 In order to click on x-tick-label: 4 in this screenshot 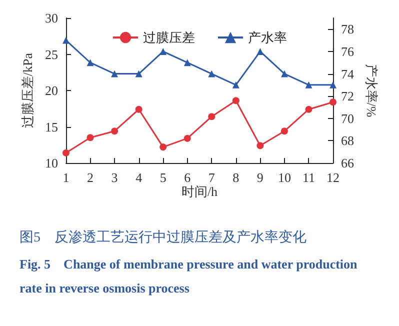, I will do `click(139, 177)`.